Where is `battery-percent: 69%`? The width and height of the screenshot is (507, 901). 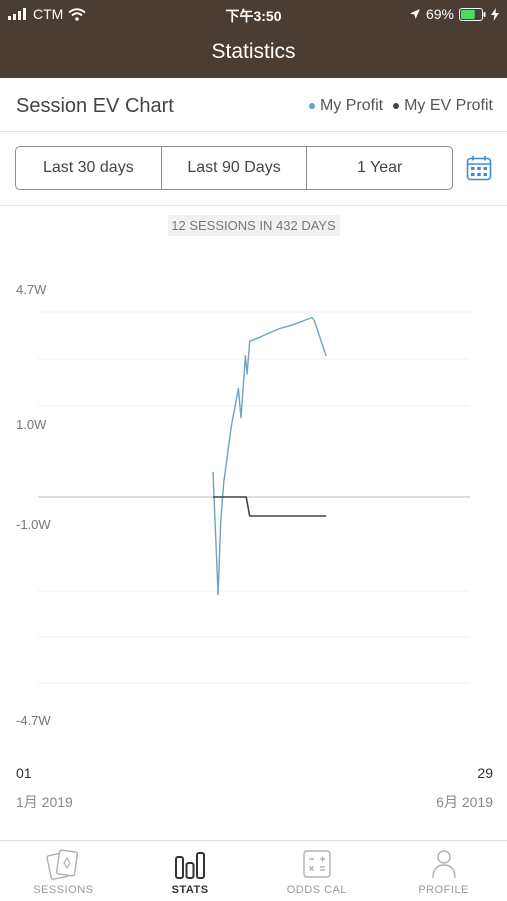 battery-percent: 69% is located at coordinates (439, 14).